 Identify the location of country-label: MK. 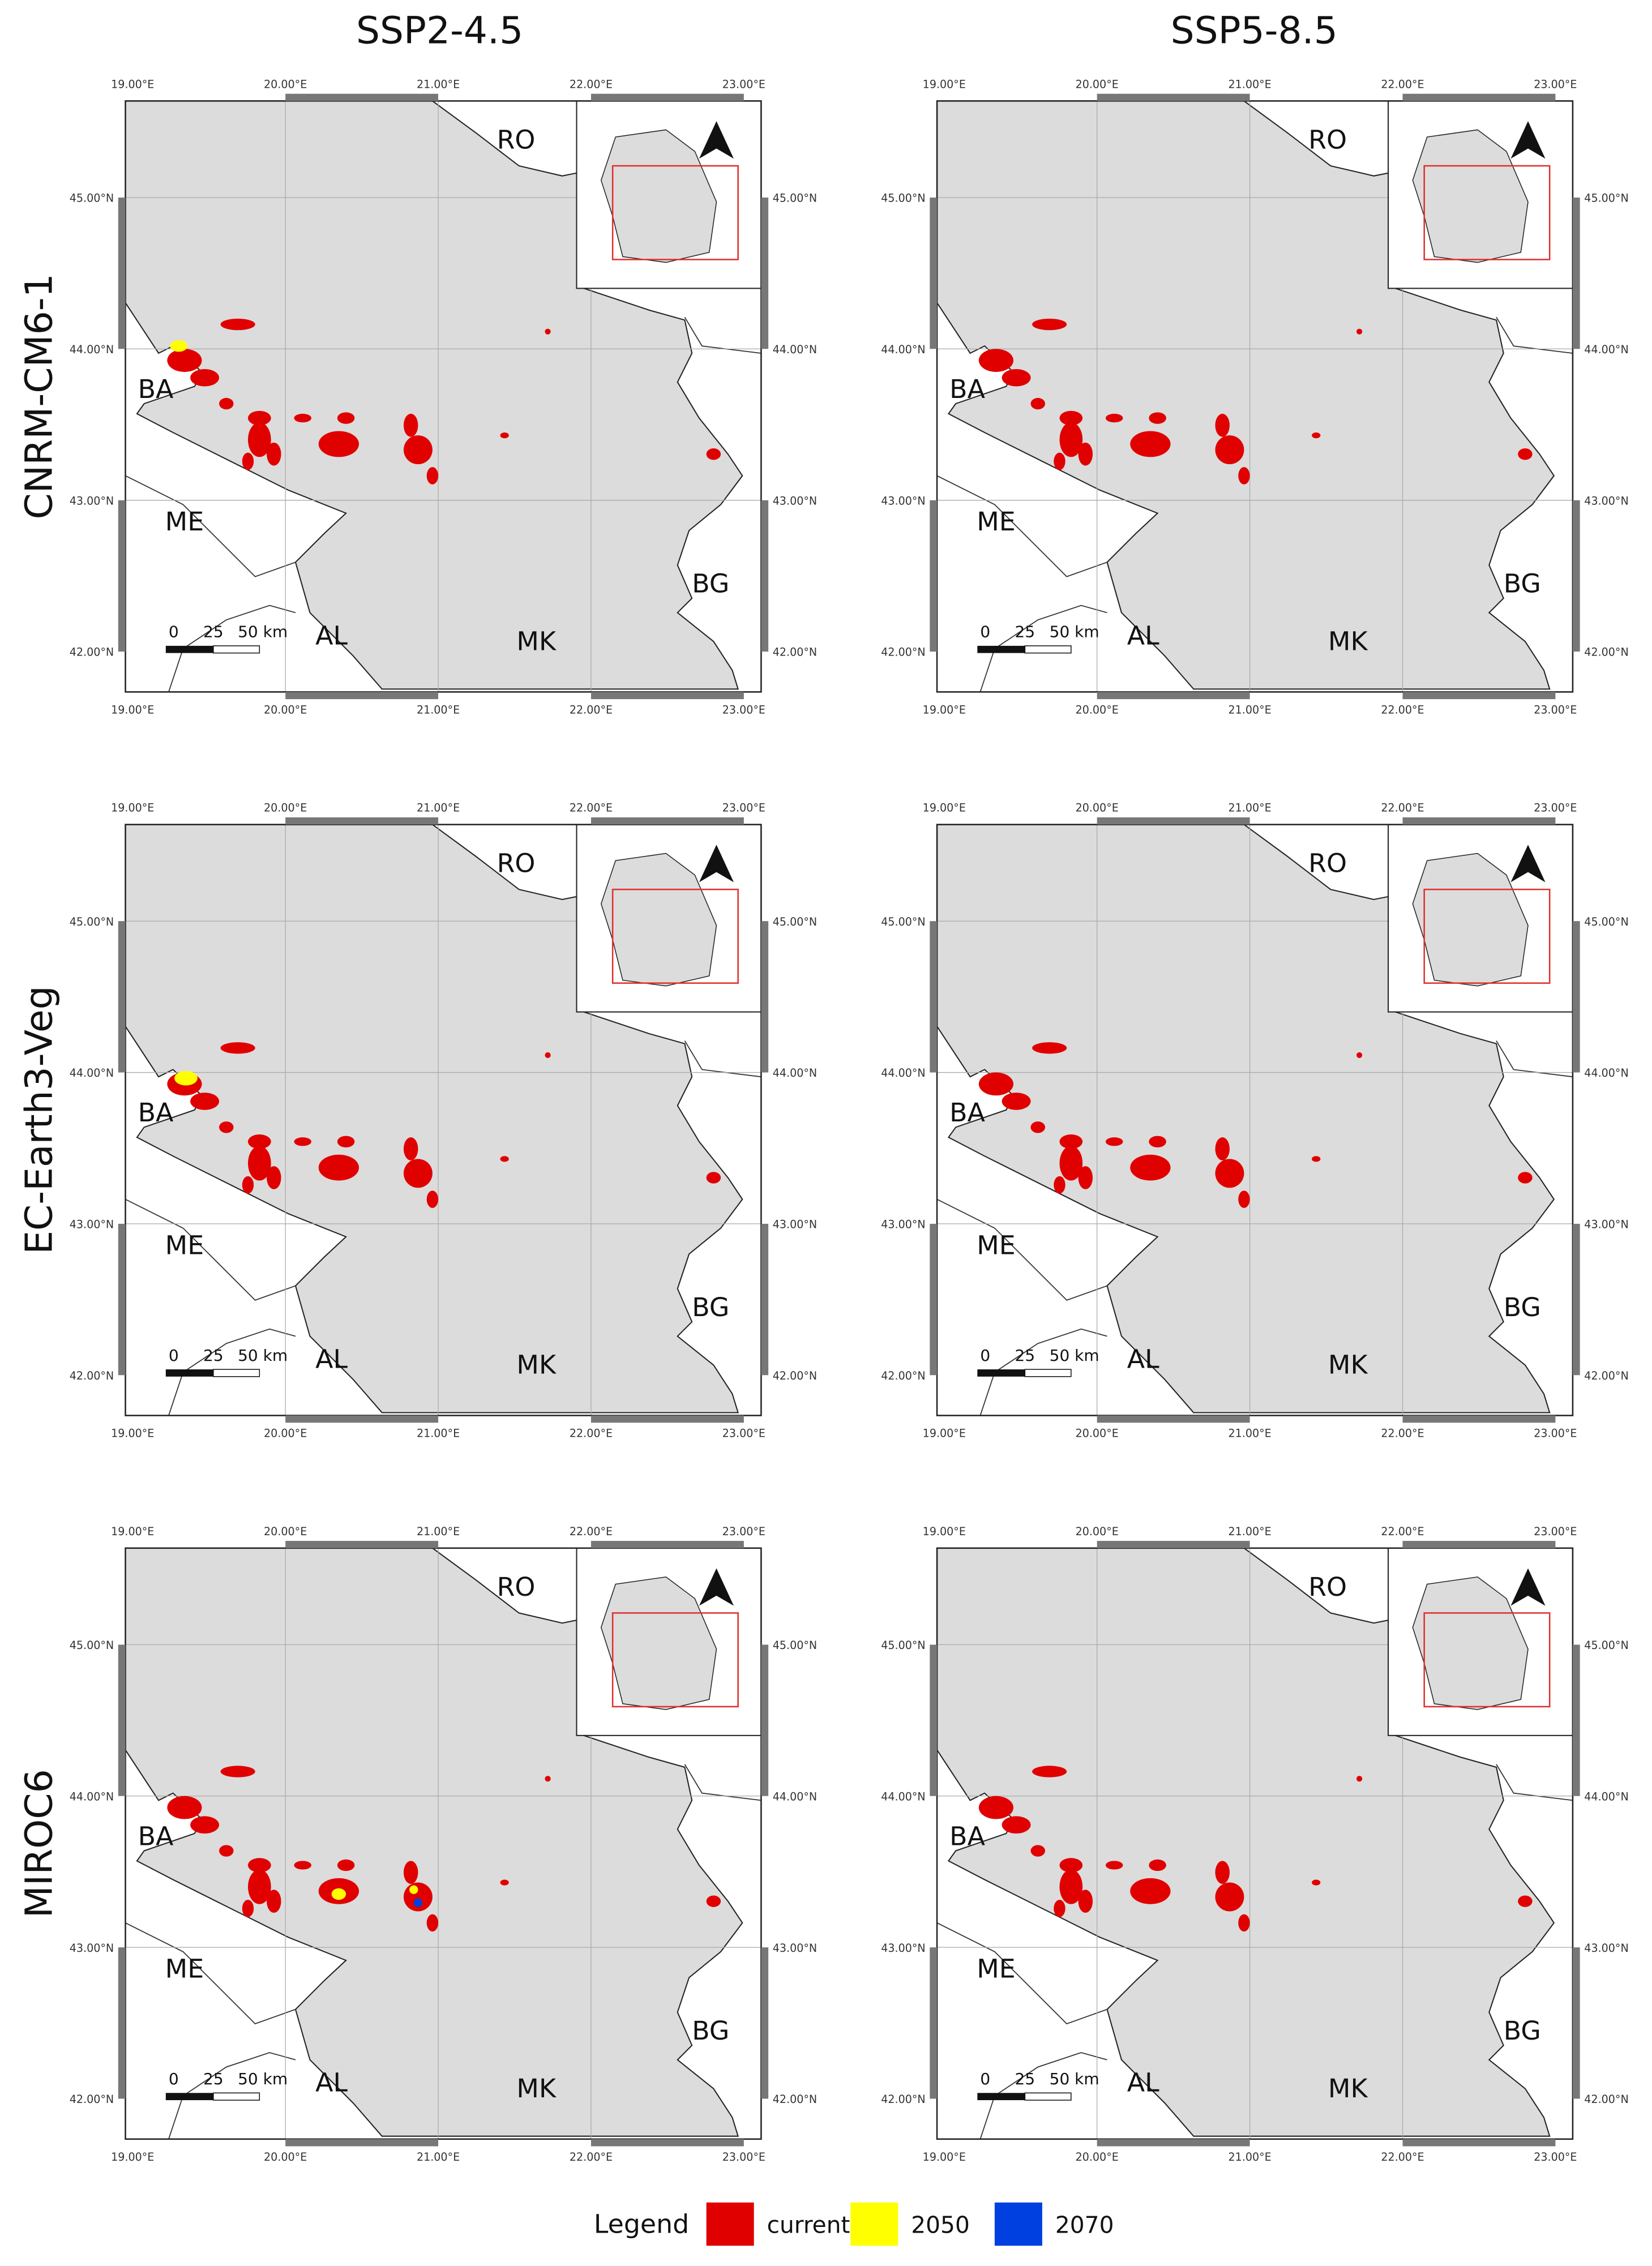
(536, 641).